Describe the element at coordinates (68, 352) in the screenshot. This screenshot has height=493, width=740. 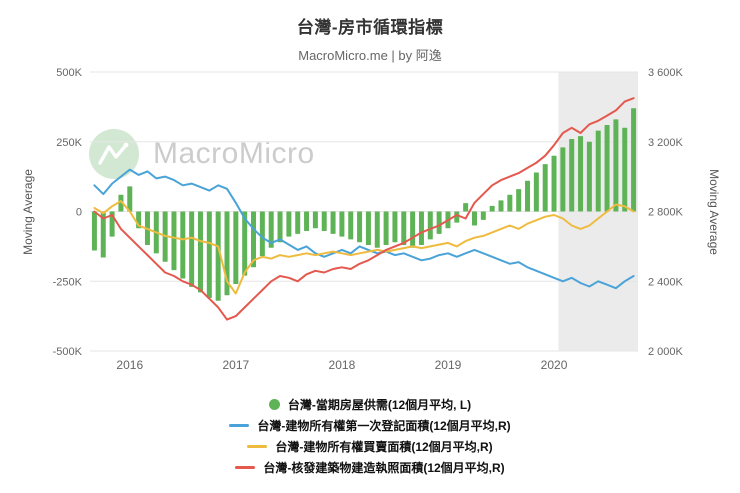
I see `left-axis-tick: -500K` at that location.